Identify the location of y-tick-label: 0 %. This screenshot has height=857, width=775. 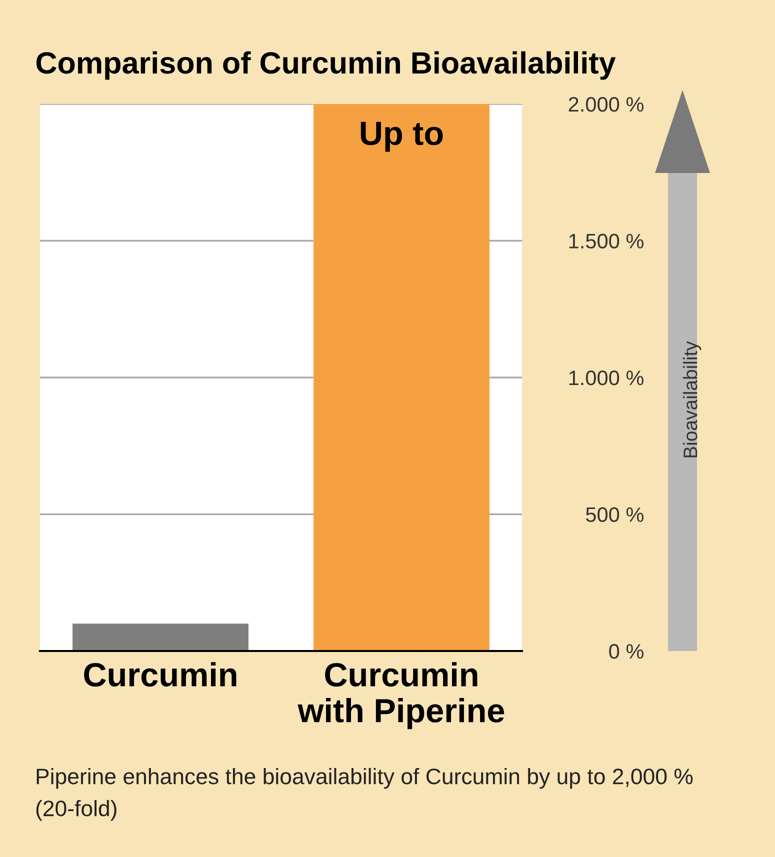
(626, 651).